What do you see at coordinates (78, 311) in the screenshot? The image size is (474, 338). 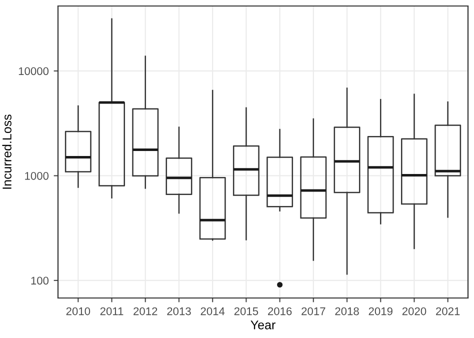 I see `x-tick-label: 2010` at bounding box center [78, 311].